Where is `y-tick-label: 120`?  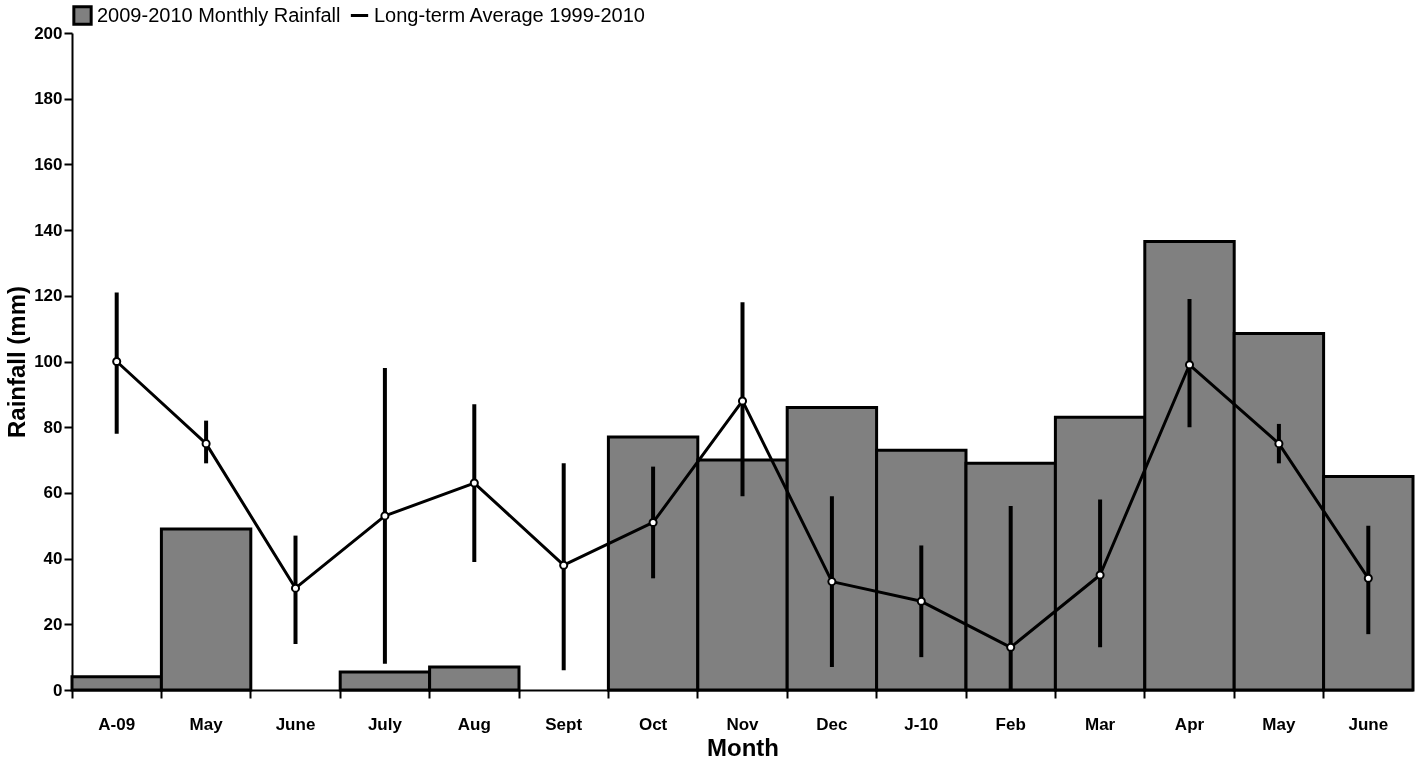
y-tick-label: 120 is located at coordinates (48, 296).